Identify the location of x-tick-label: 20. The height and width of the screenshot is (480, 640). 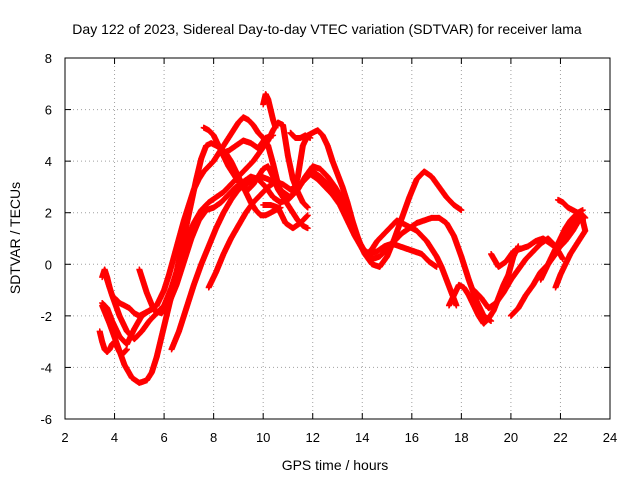
(511, 437).